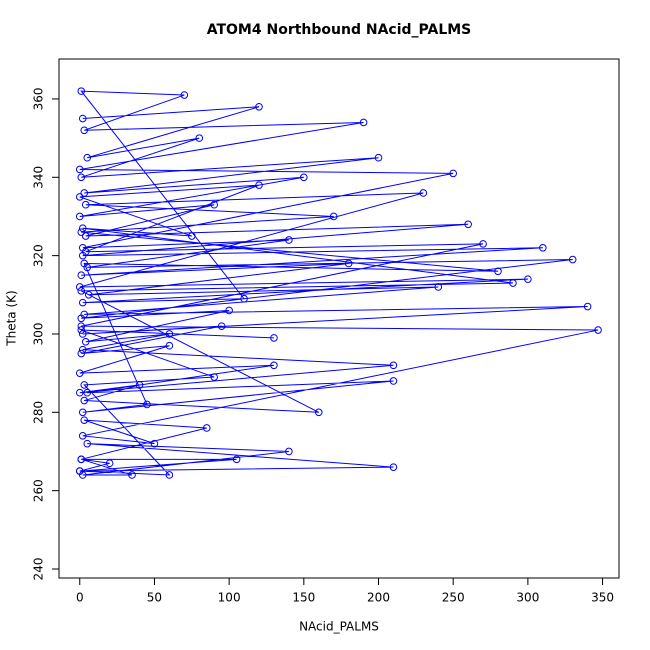  I want to click on x-axis-title: NAcid_PALMS, so click(339, 627).